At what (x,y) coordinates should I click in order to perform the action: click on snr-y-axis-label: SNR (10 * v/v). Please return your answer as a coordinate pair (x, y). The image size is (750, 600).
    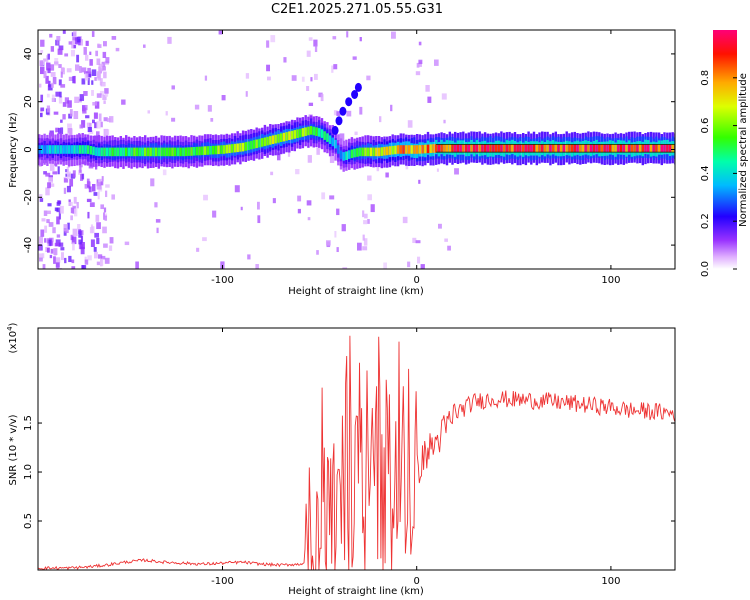
    Looking at the image, I should click on (13, 449).